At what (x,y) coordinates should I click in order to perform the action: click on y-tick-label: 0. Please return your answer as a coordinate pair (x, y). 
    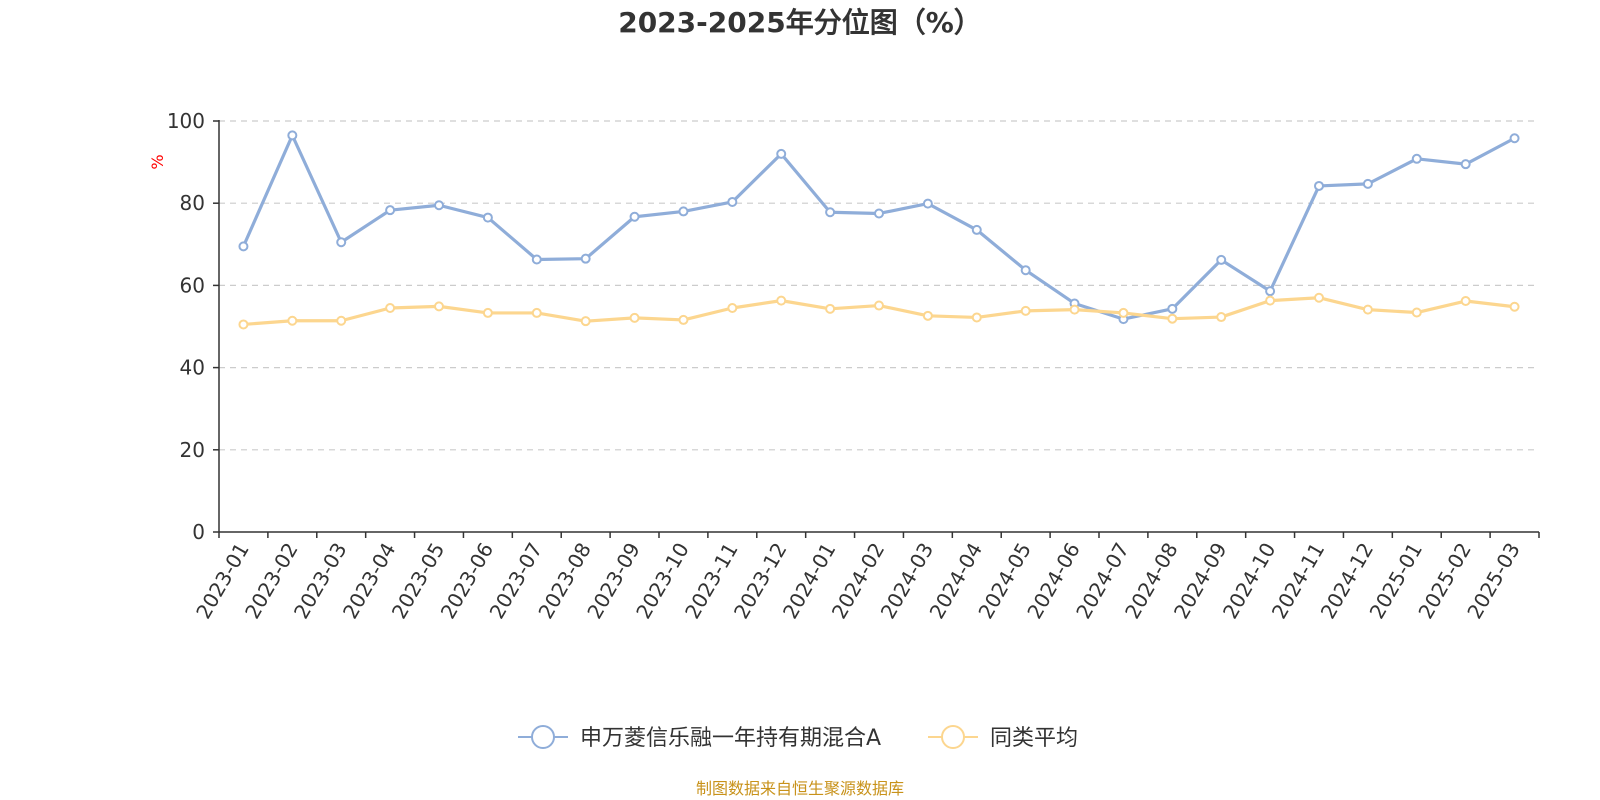
    Looking at the image, I should click on (198, 532).